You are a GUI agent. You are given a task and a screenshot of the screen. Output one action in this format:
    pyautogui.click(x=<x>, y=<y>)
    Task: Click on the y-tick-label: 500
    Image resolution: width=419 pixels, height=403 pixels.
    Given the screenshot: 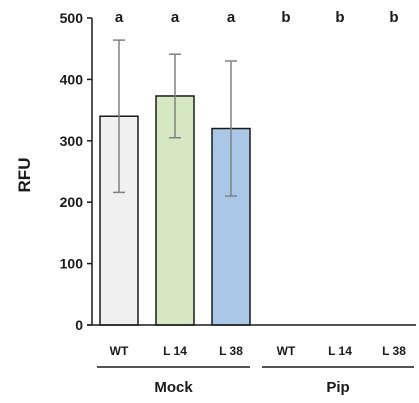 What is the action you would take?
    pyautogui.click(x=72, y=18)
    